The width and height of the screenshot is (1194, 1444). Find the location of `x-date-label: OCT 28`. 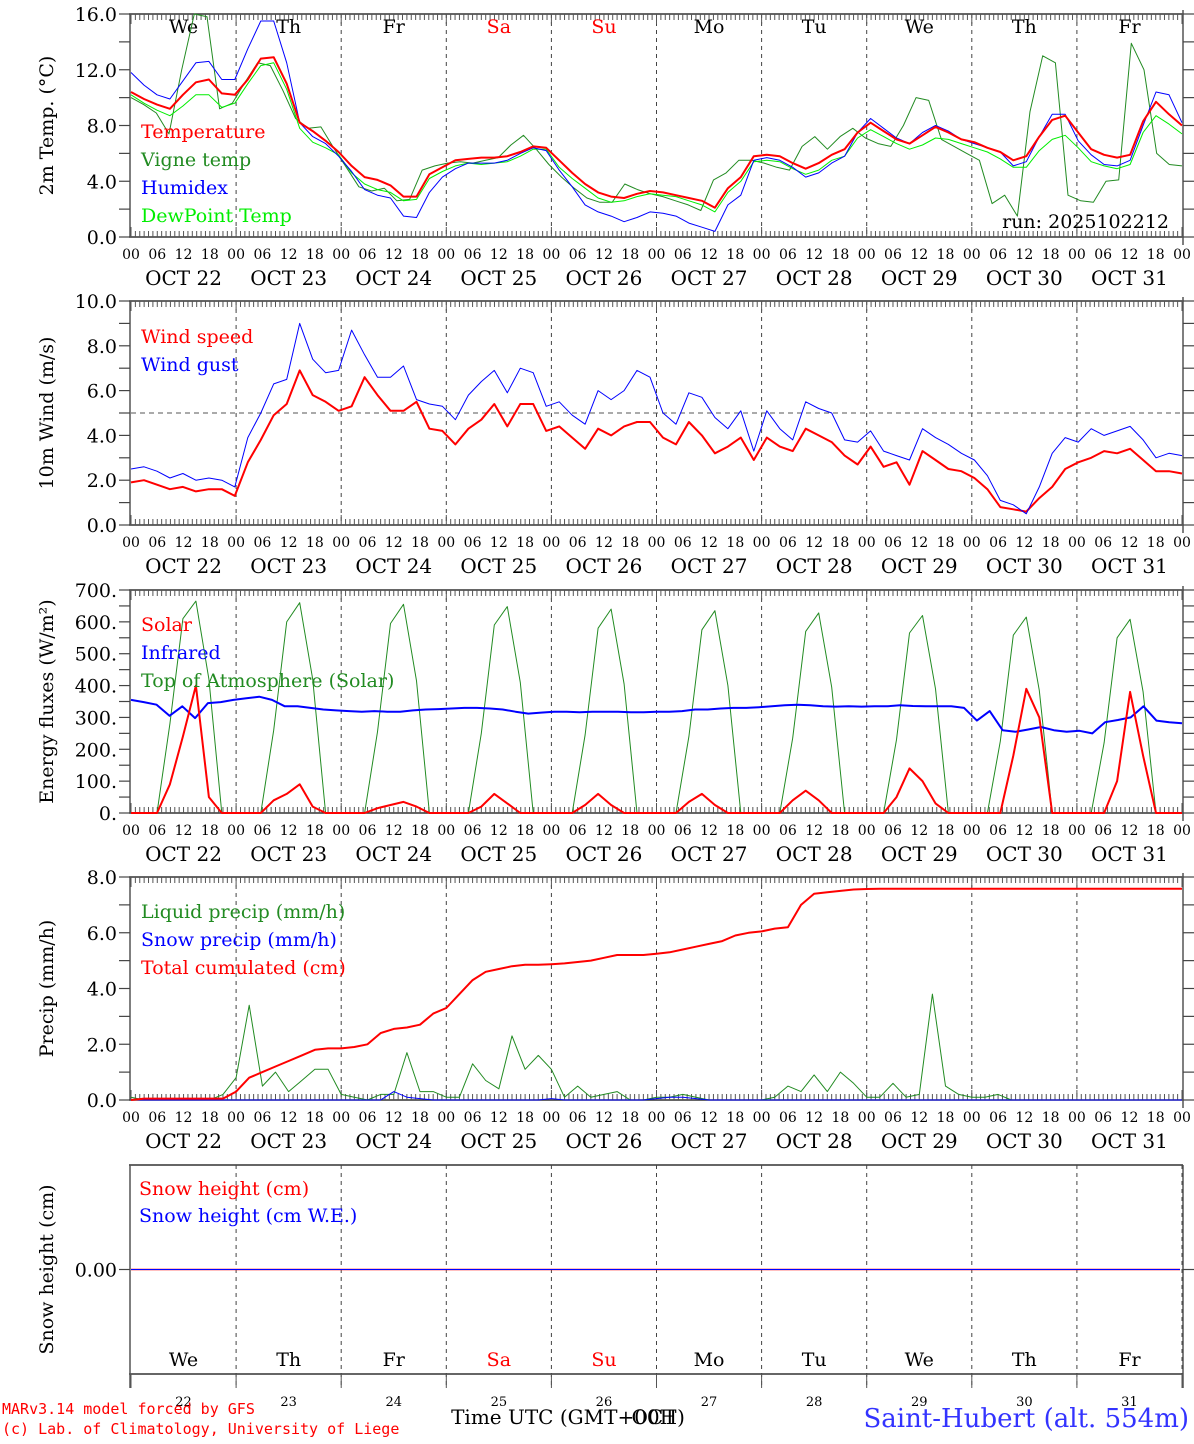

x-date-label: OCT 28 is located at coordinates (814, 566).